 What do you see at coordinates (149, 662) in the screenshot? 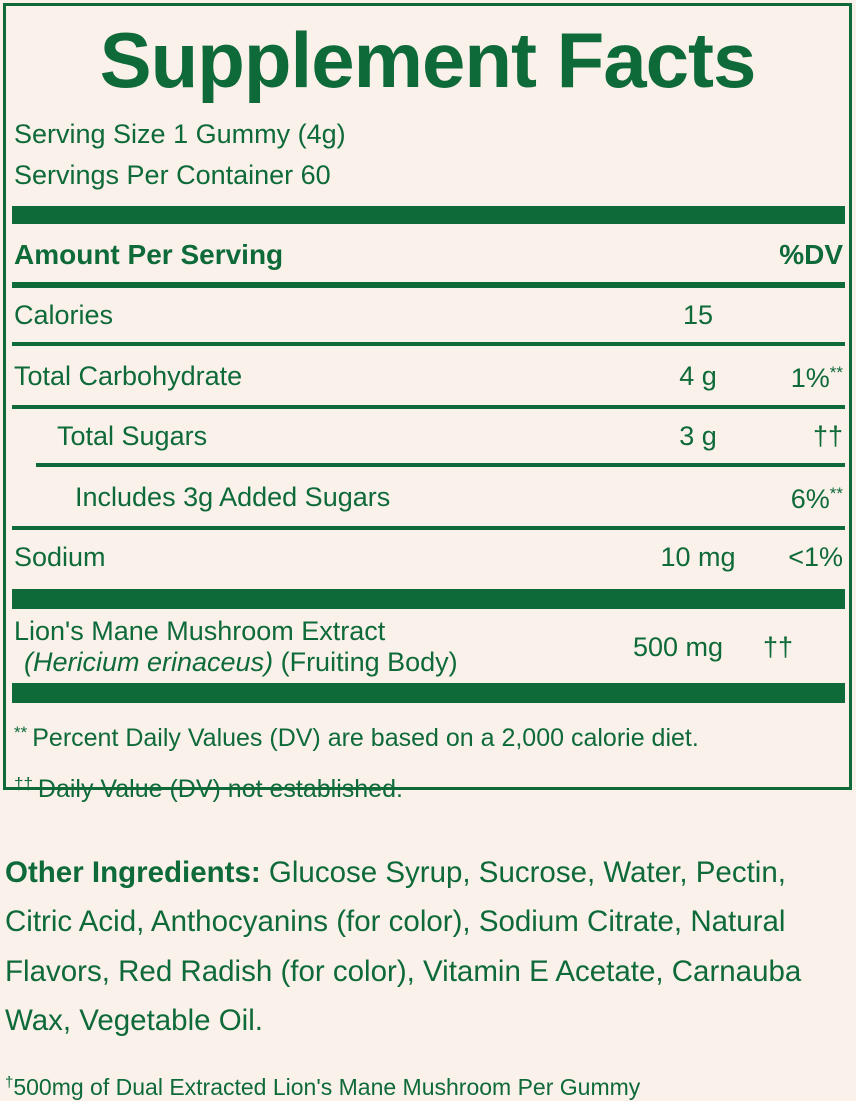
I see `botanical-latin-name: (Hericium erinaceus)` at bounding box center [149, 662].